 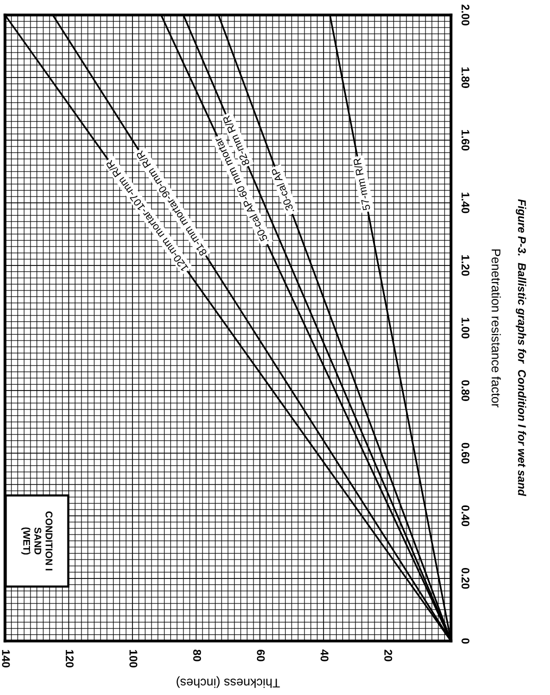 I want to click on y-tick-label: 0.80, so click(x=466, y=390).